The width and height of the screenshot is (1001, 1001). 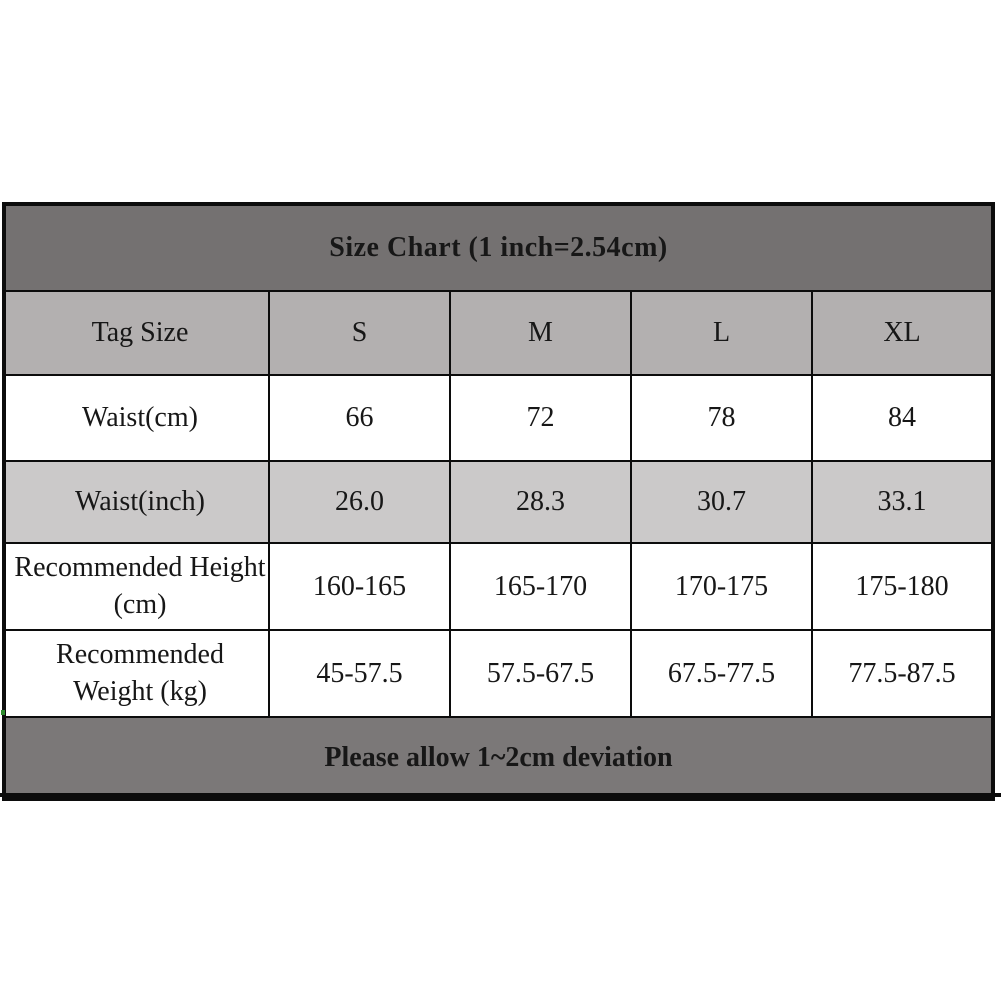 I want to click on table-header-row: Tag Size S M L XL, so click(x=498, y=333).